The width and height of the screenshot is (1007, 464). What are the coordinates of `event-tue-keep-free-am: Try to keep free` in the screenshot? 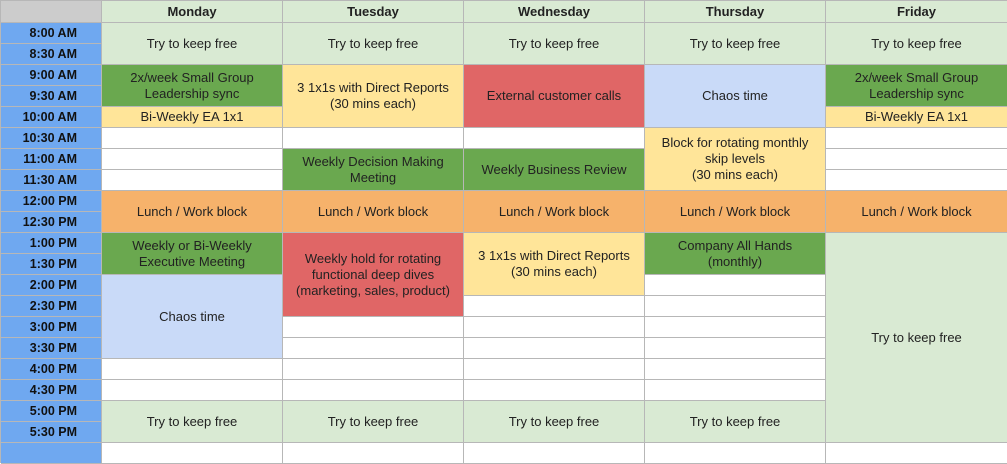 It's located at (373, 44).